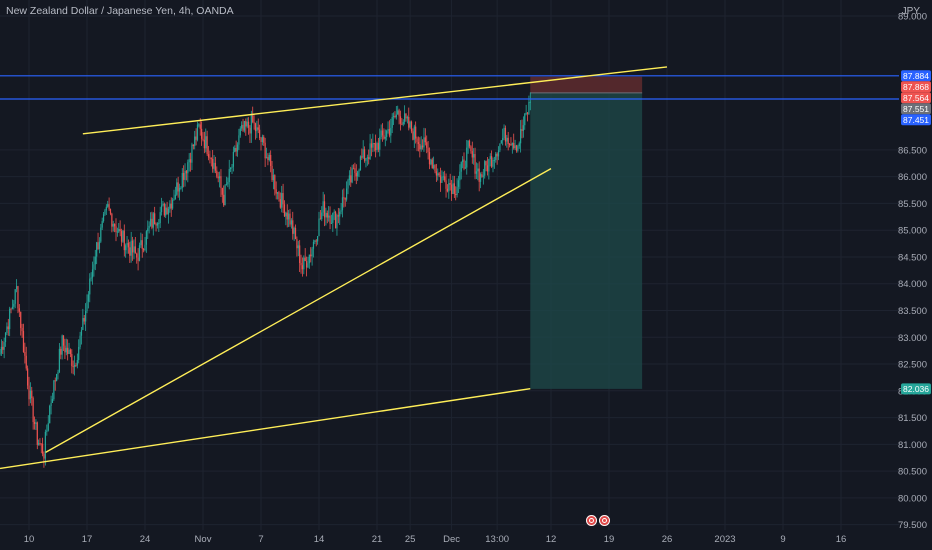  Describe the element at coordinates (29, 539) in the screenshot. I see `time-tick-label: 10` at that location.